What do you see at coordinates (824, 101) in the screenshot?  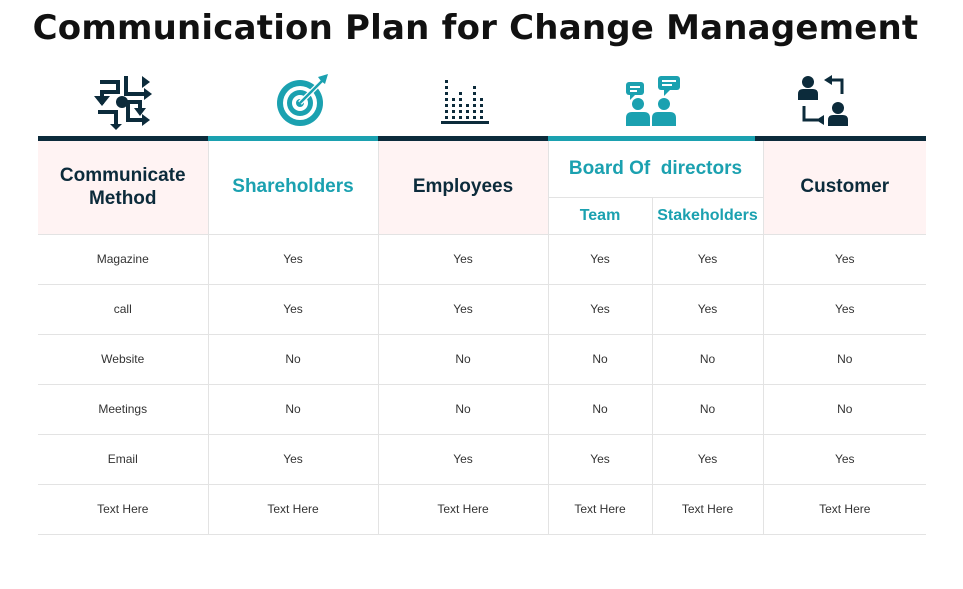 I see `exchange-users-icon` at bounding box center [824, 101].